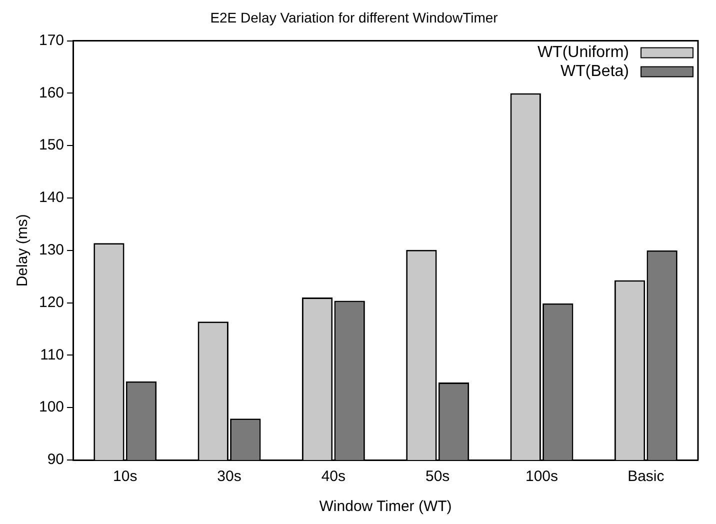 The image size is (716, 524). I want to click on x-tick-label: 50s, so click(438, 477).